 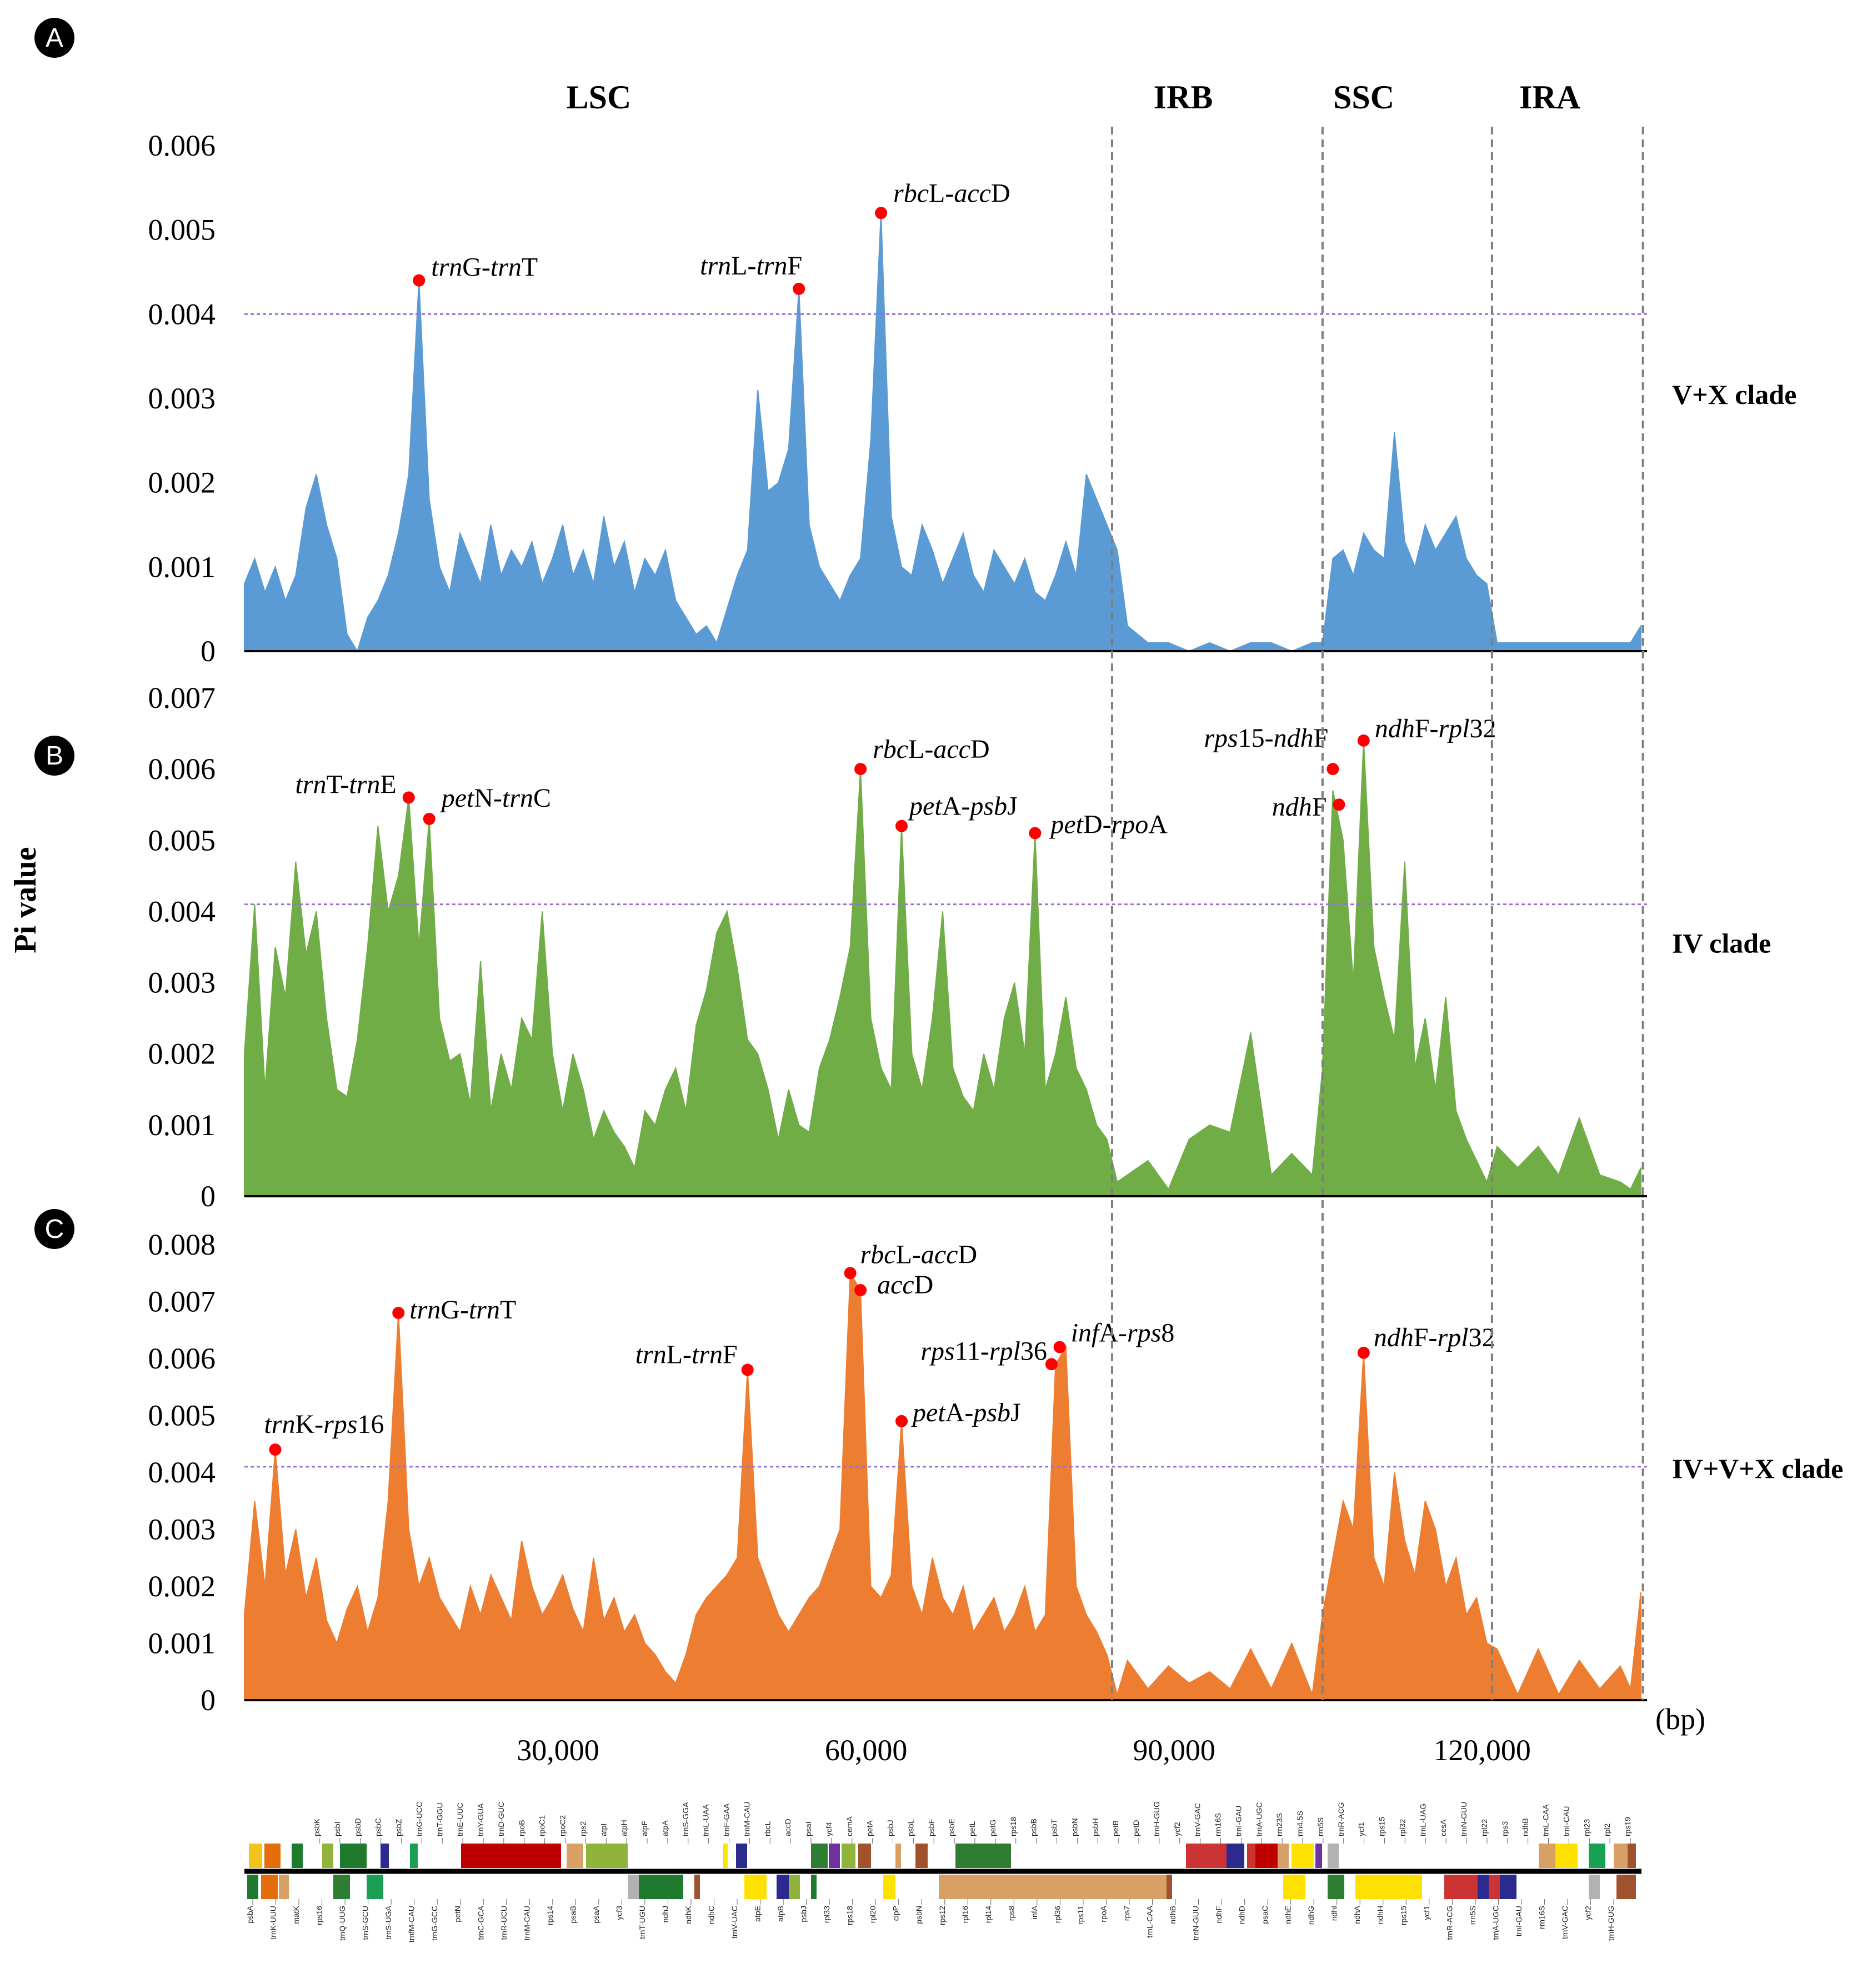 I want to click on gene-label: rrn16S, so click(x=1218, y=1824).